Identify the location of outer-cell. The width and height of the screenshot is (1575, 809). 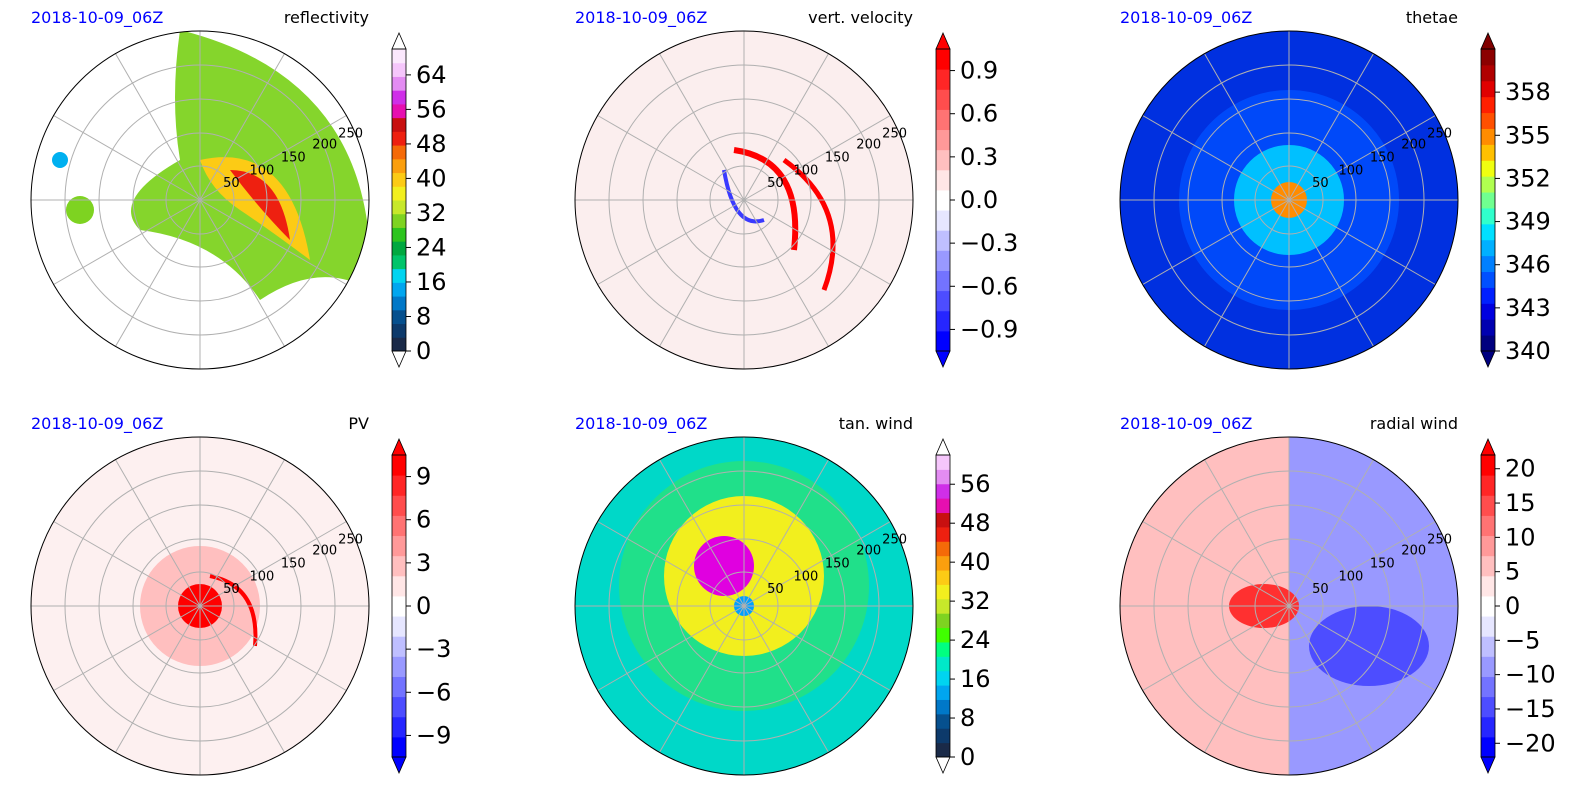
(80, 210).